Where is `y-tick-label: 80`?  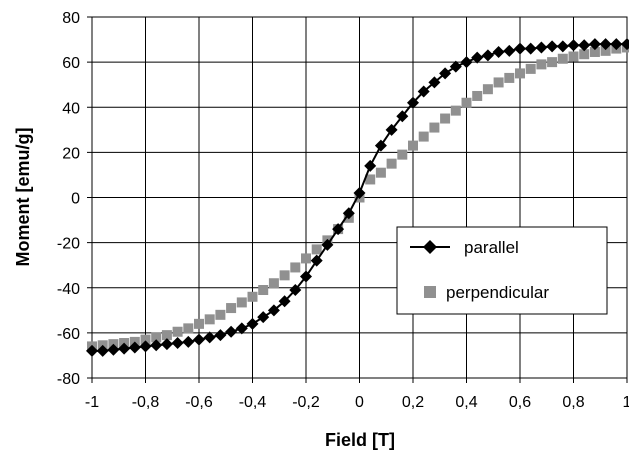
y-tick-label: 80 is located at coordinates (71, 18).